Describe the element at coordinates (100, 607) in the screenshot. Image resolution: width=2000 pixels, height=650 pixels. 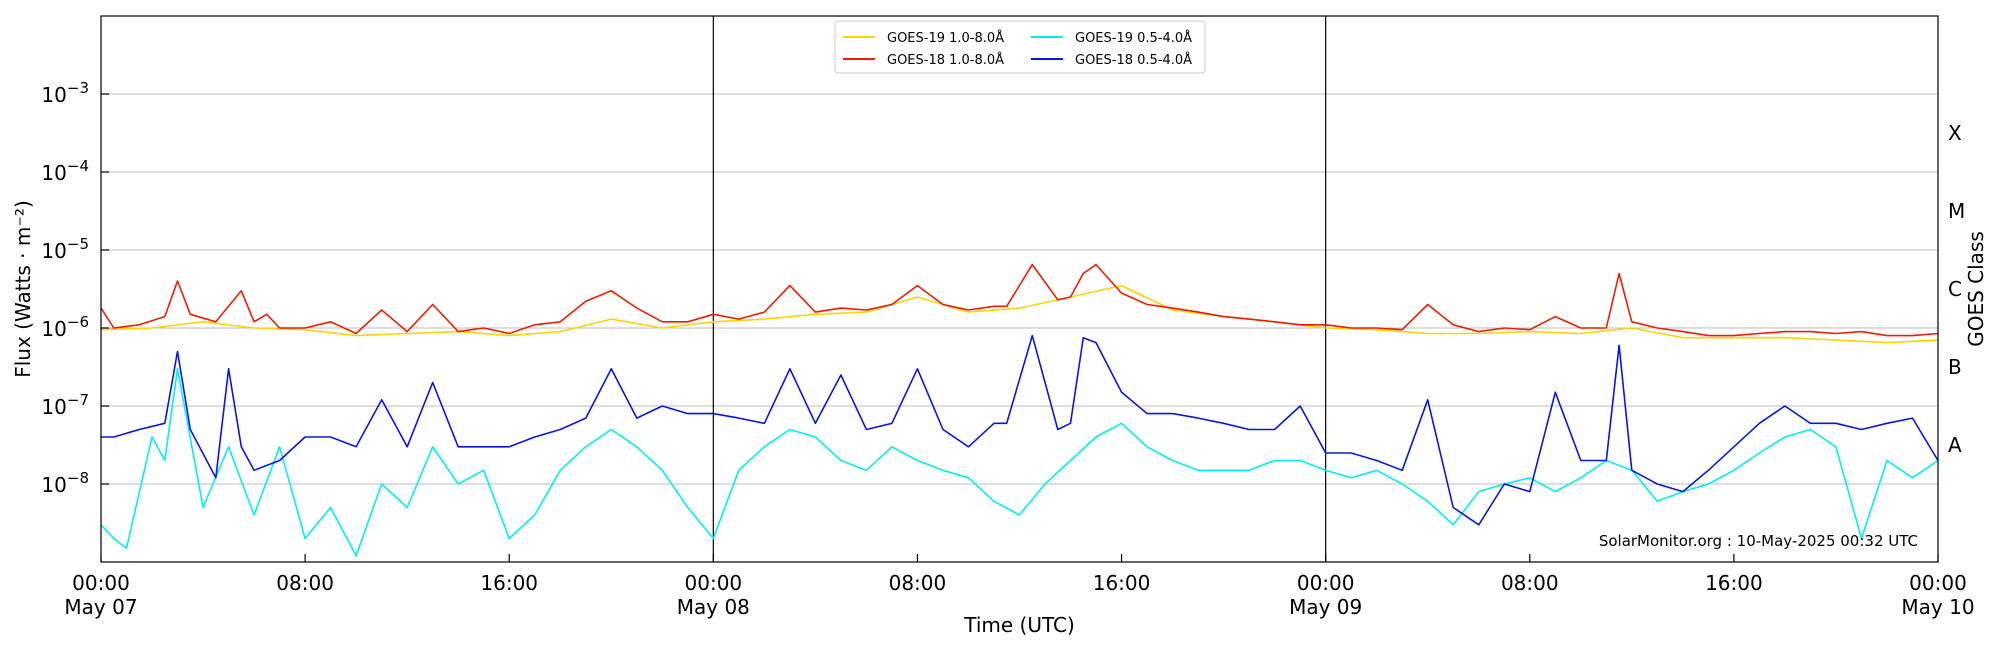
I see `x-tick-date-label: May 07` at that location.